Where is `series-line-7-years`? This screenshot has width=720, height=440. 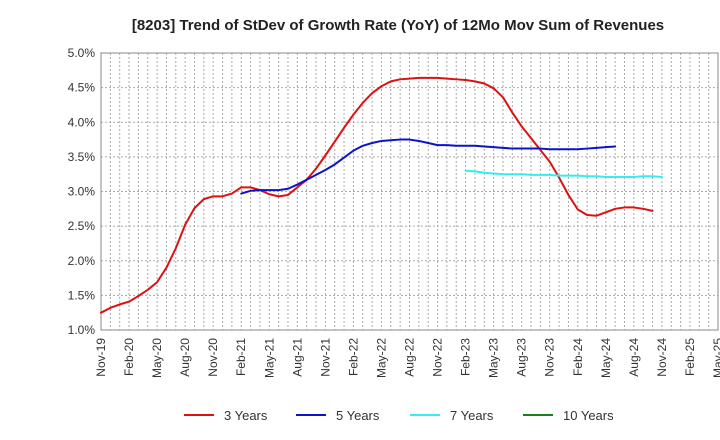 series-line-7-years is located at coordinates (563, 173).